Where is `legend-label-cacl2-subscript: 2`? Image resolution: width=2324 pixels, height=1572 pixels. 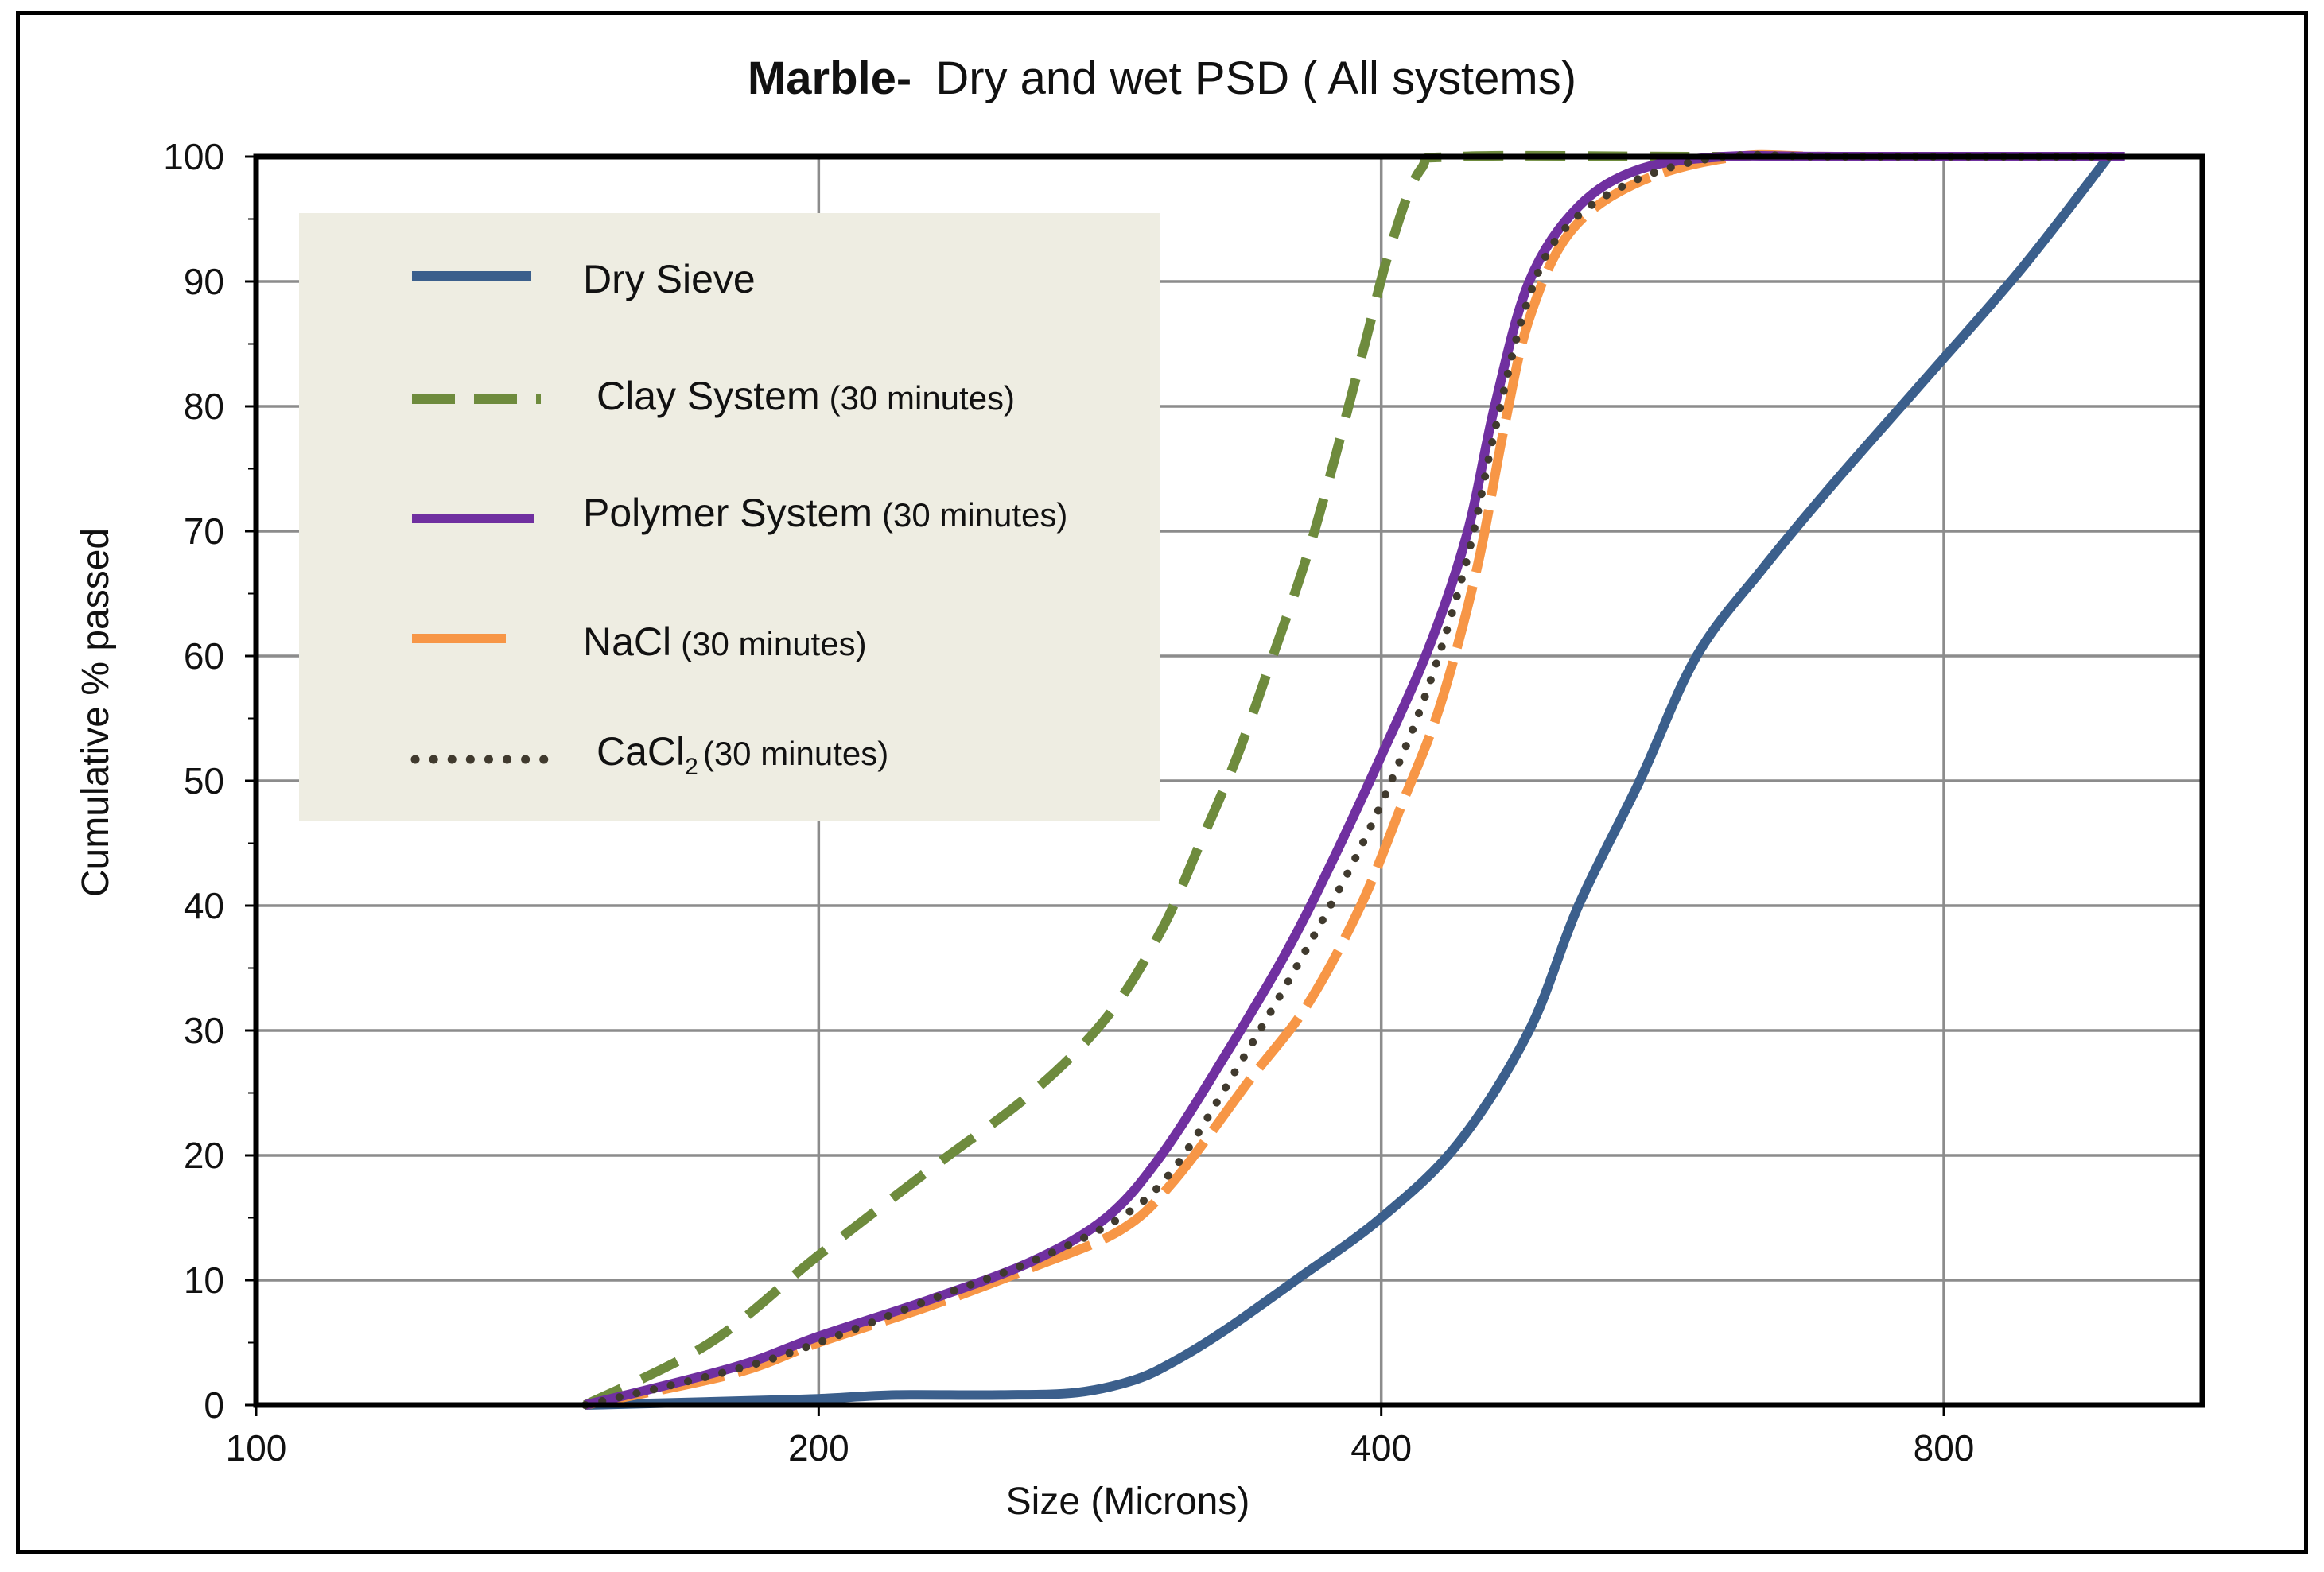
legend-label-cacl2-subscript: 2 is located at coordinates (691, 767).